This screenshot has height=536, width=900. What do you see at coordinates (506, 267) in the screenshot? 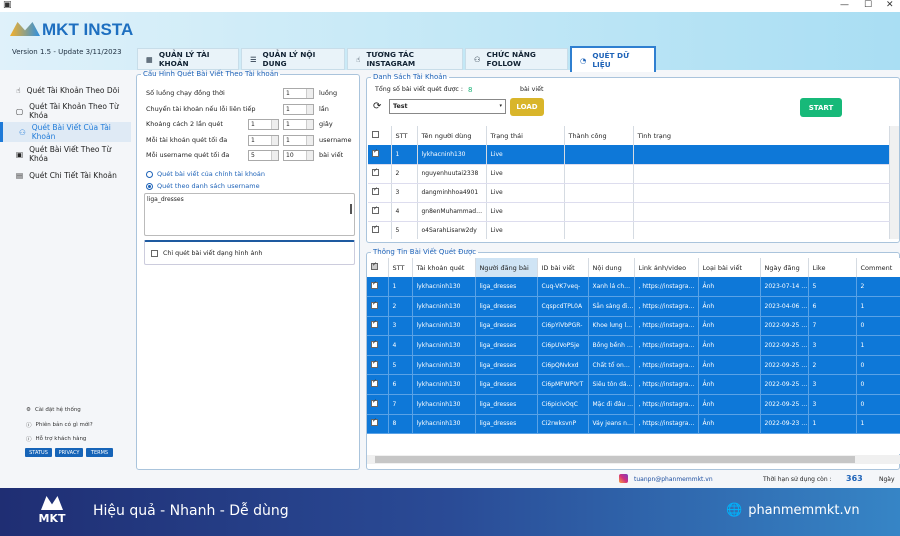
I see `column-header: Người đăng bài` at bounding box center [506, 267].